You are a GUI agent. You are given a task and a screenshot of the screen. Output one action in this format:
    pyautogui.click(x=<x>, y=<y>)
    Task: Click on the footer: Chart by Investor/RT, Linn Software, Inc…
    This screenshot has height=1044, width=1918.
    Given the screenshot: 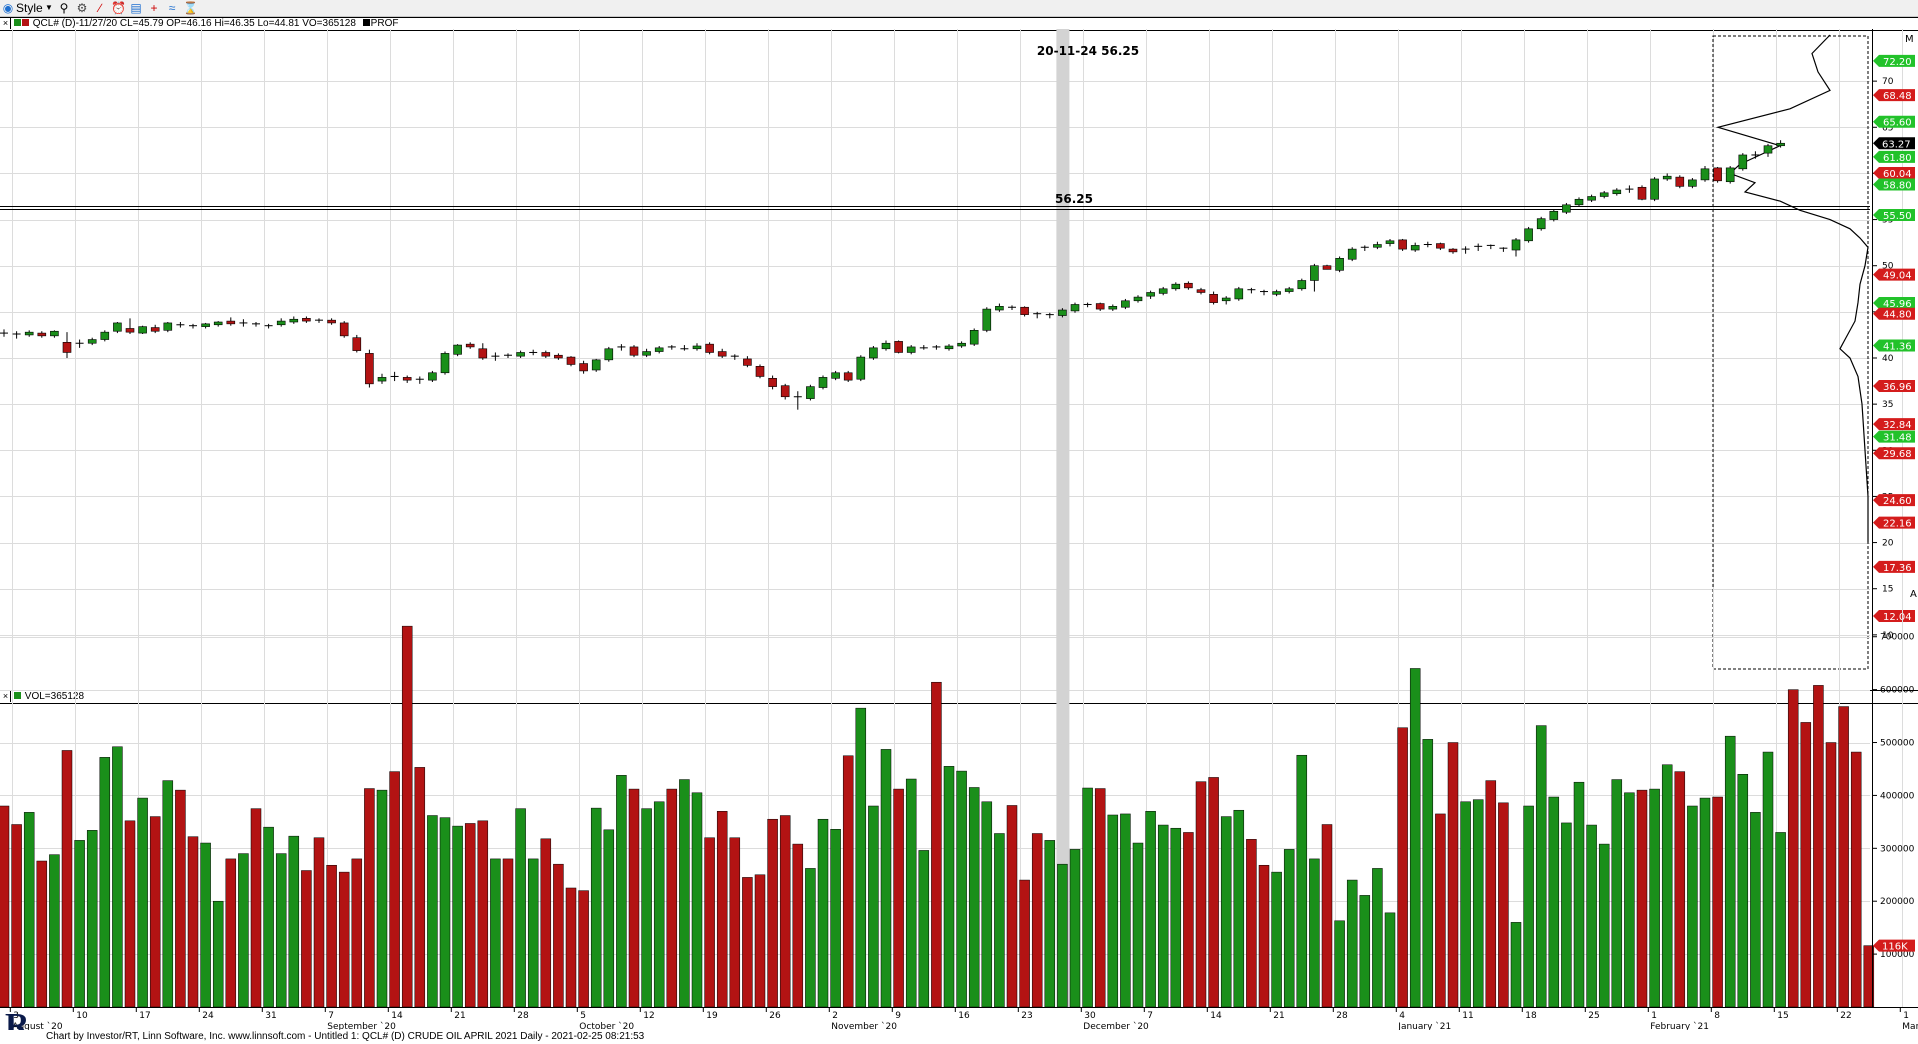 What is the action you would take?
    pyautogui.click(x=959, y=1036)
    